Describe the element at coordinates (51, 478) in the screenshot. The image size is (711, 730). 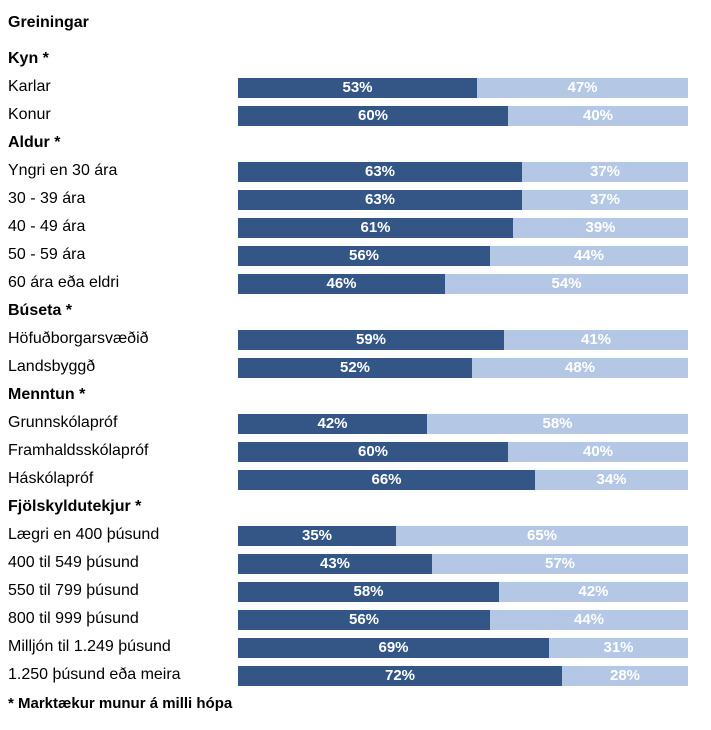
I see `row-label: Háskólapróf` at that location.